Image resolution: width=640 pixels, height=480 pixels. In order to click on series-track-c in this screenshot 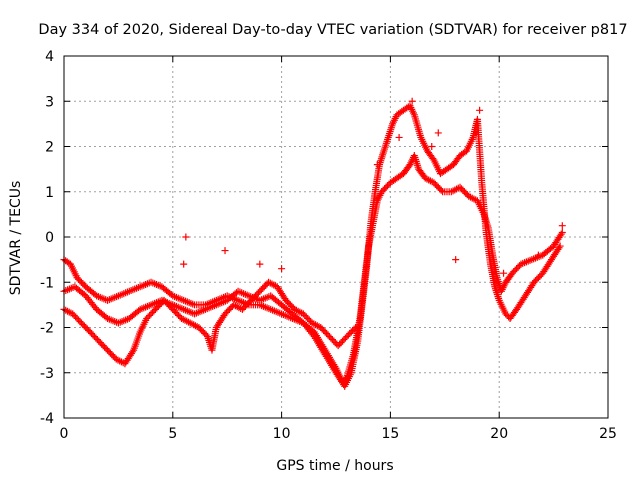, I will do `click(210, 323)`.